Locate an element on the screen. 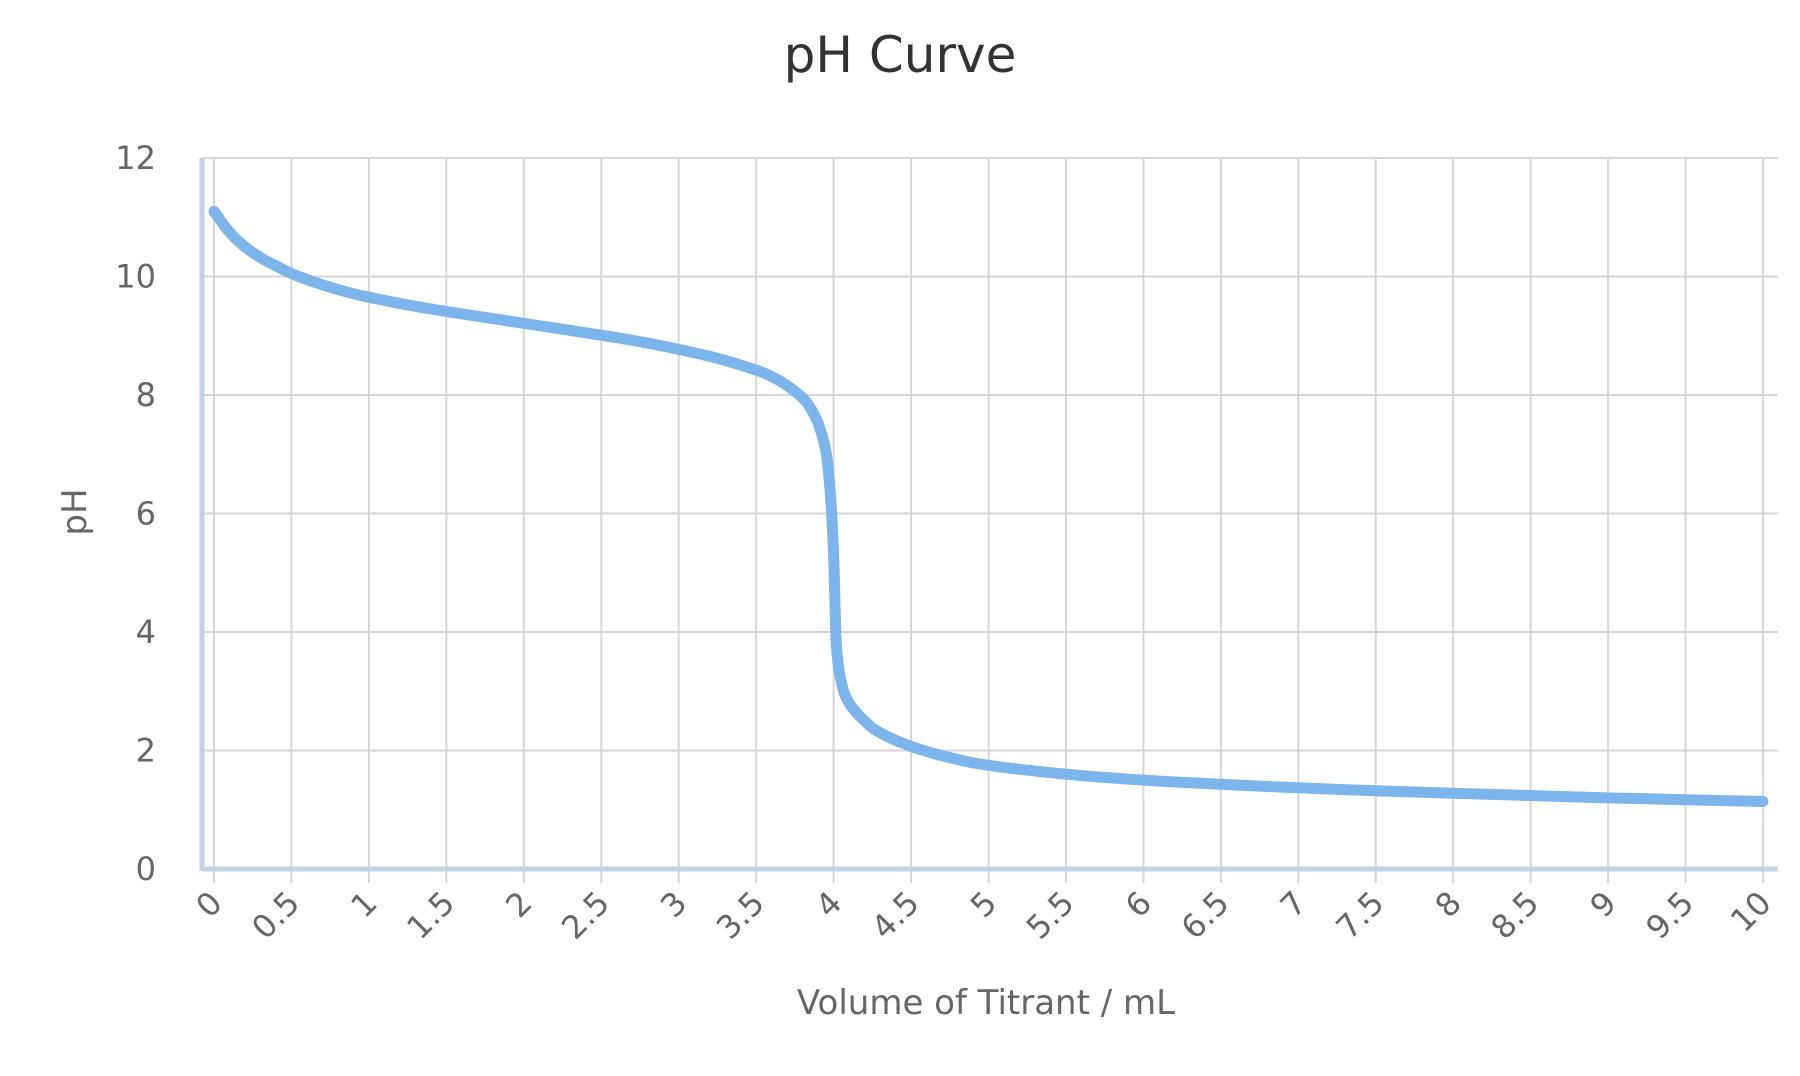 This screenshot has height=1076, width=1800. x-tick-label: 3 is located at coordinates (673, 904).